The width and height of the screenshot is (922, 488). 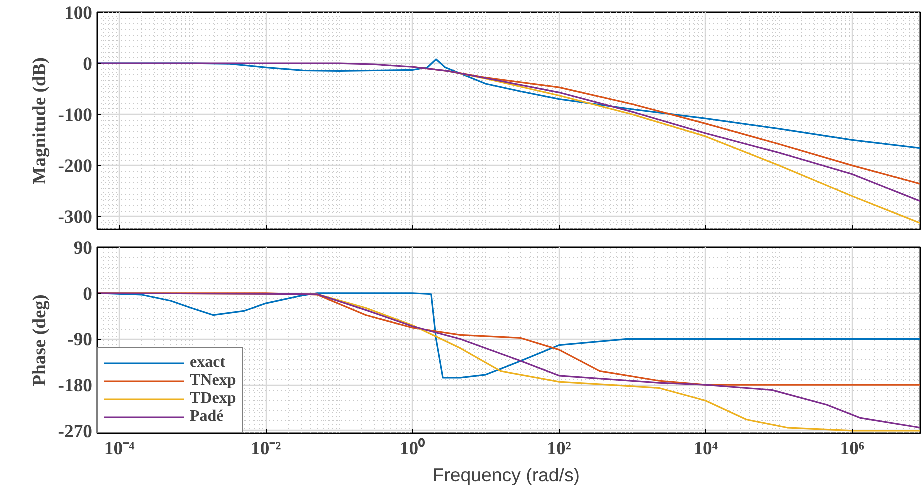 What do you see at coordinates (75, 431) in the screenshot?
I see `y-tick-label: -270` at bounding box center [75, 431].